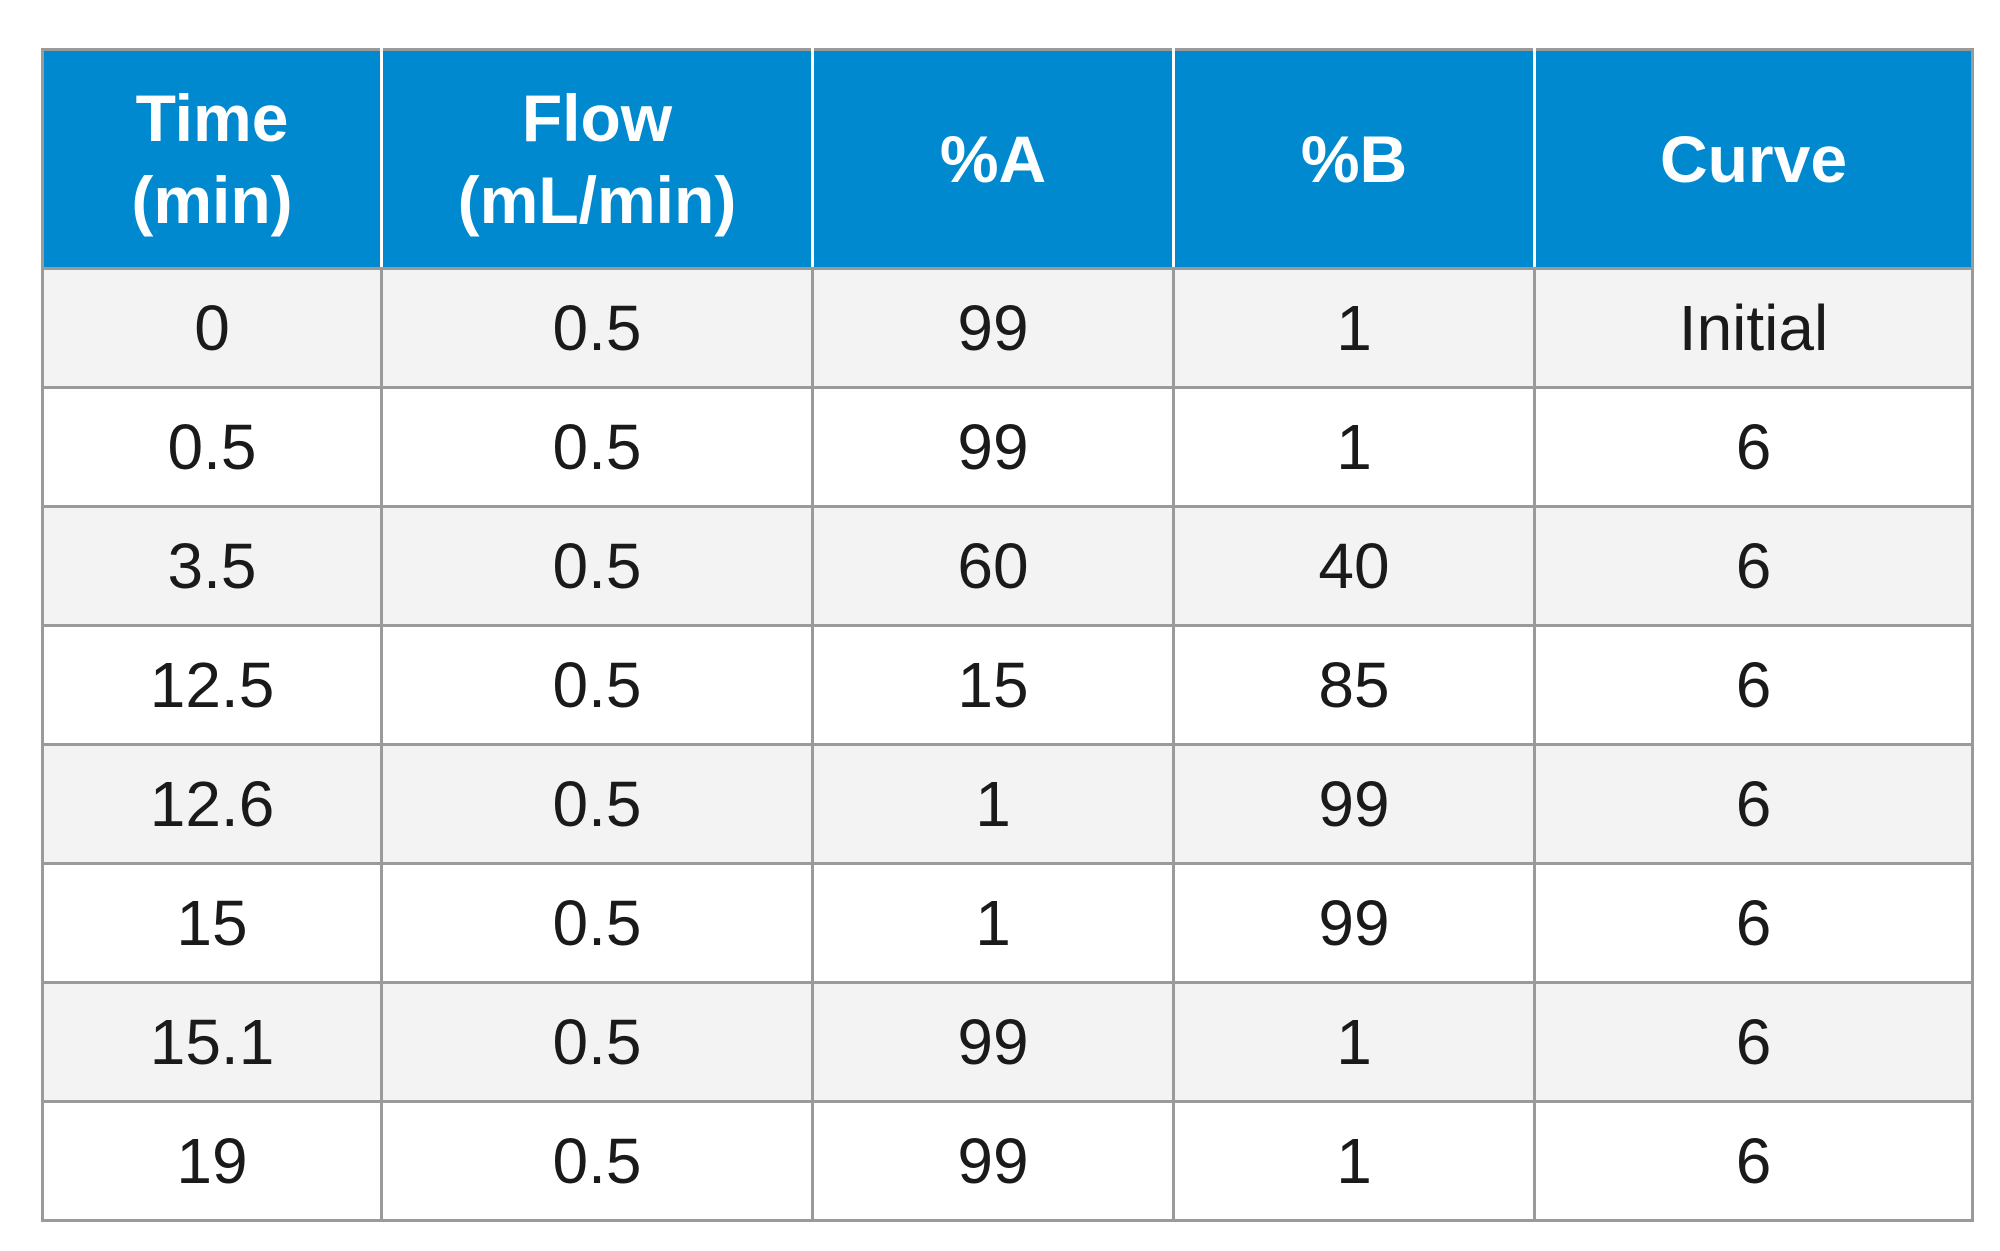 Image resolution: width=2000 pixels, height=1251 pixels. Describe the element at coordinates (212, 328) in the screenshot. I see `cell-time: 0` at that location.